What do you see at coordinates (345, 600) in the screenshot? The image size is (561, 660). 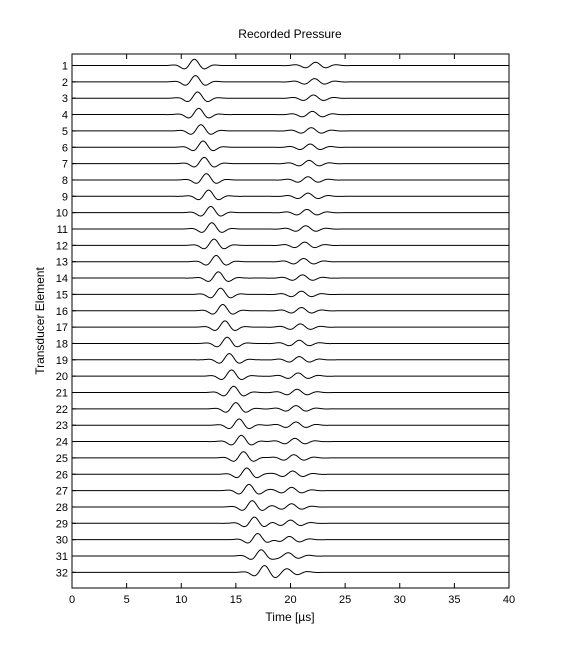 I see `x-tick-label: 25` at bounding box center [345, 600].